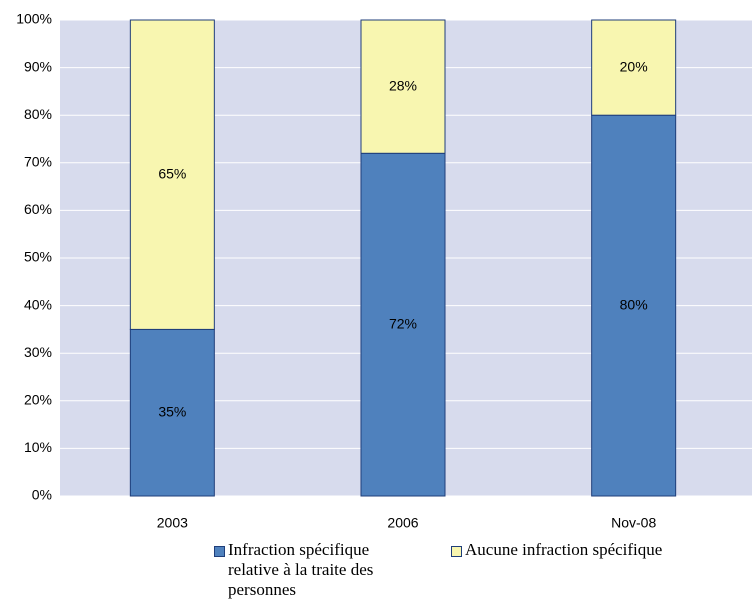 This screenshot has width=752, height=612. I want to click on data-label: 65%, so click(172, 173).